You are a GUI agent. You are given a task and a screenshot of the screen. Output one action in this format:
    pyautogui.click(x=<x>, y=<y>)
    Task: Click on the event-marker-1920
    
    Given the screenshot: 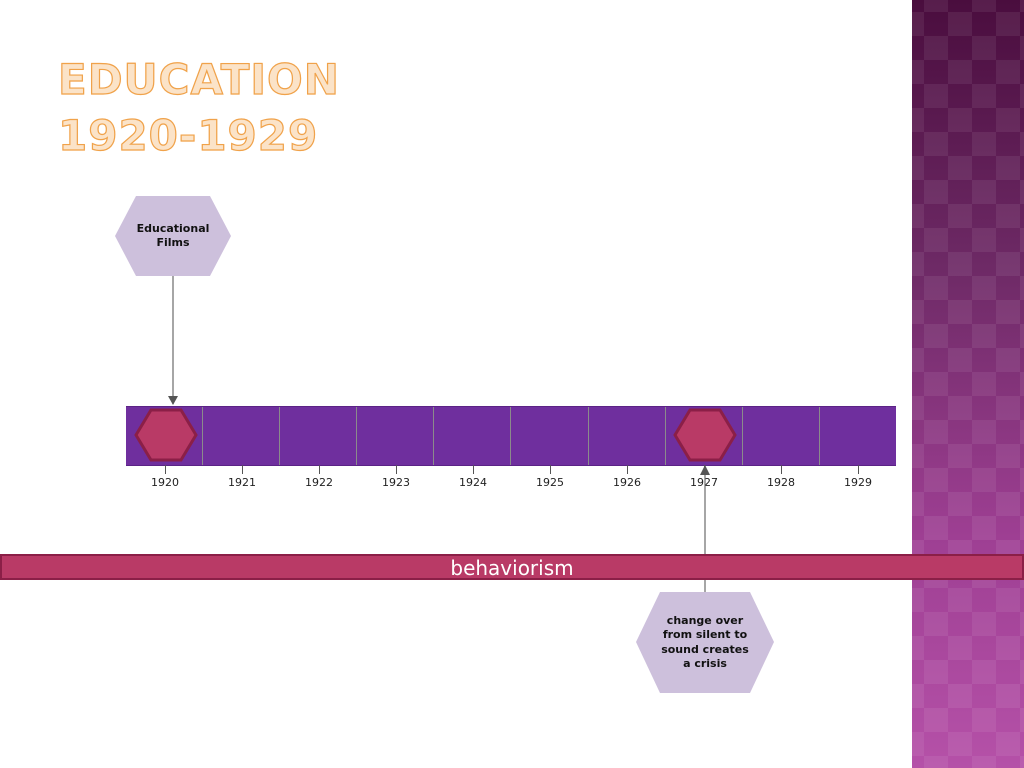 What is the action you would take?
    pyautogui.click(x=166, y=435)
    